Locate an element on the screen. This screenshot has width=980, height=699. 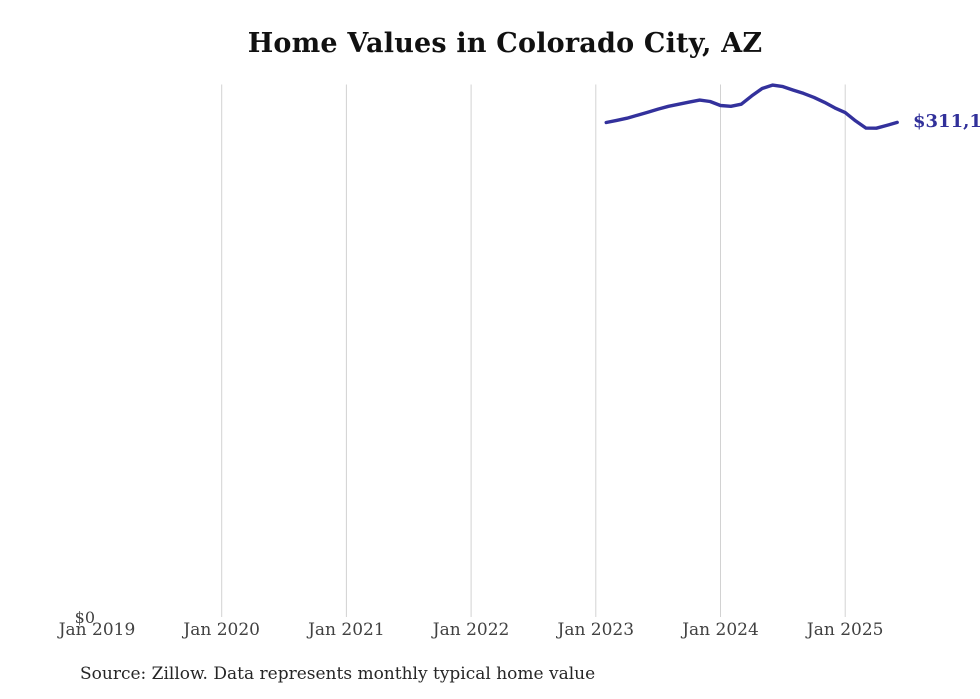
x-tick-jan-2021: Jan 2021 is located at coordinates (346, 630).